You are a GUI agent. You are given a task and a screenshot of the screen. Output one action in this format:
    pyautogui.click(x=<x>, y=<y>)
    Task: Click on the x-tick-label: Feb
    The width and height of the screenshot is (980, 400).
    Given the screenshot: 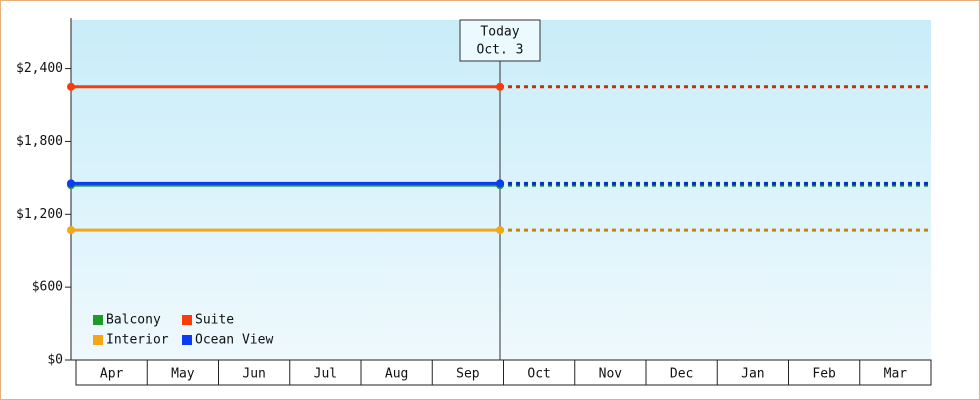 What is the action you would take?
    pyautogui.click(x=824, y=374)
    